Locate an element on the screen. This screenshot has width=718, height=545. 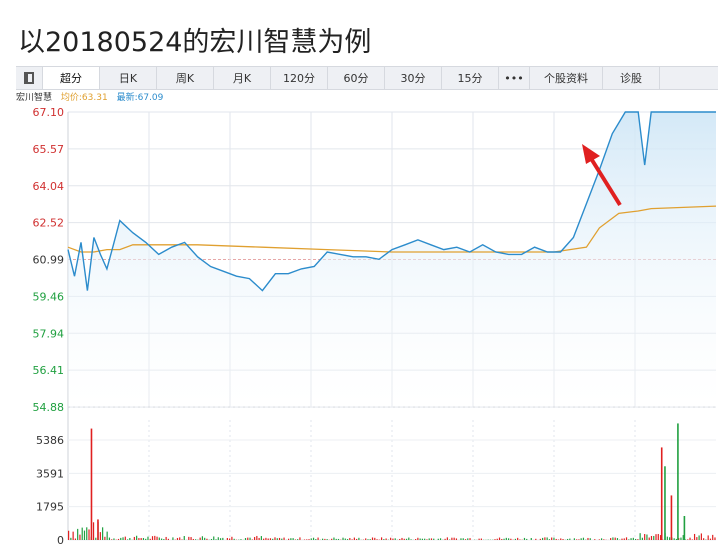
price-tick-label: 64.04 is located at coordinates (49, 186).